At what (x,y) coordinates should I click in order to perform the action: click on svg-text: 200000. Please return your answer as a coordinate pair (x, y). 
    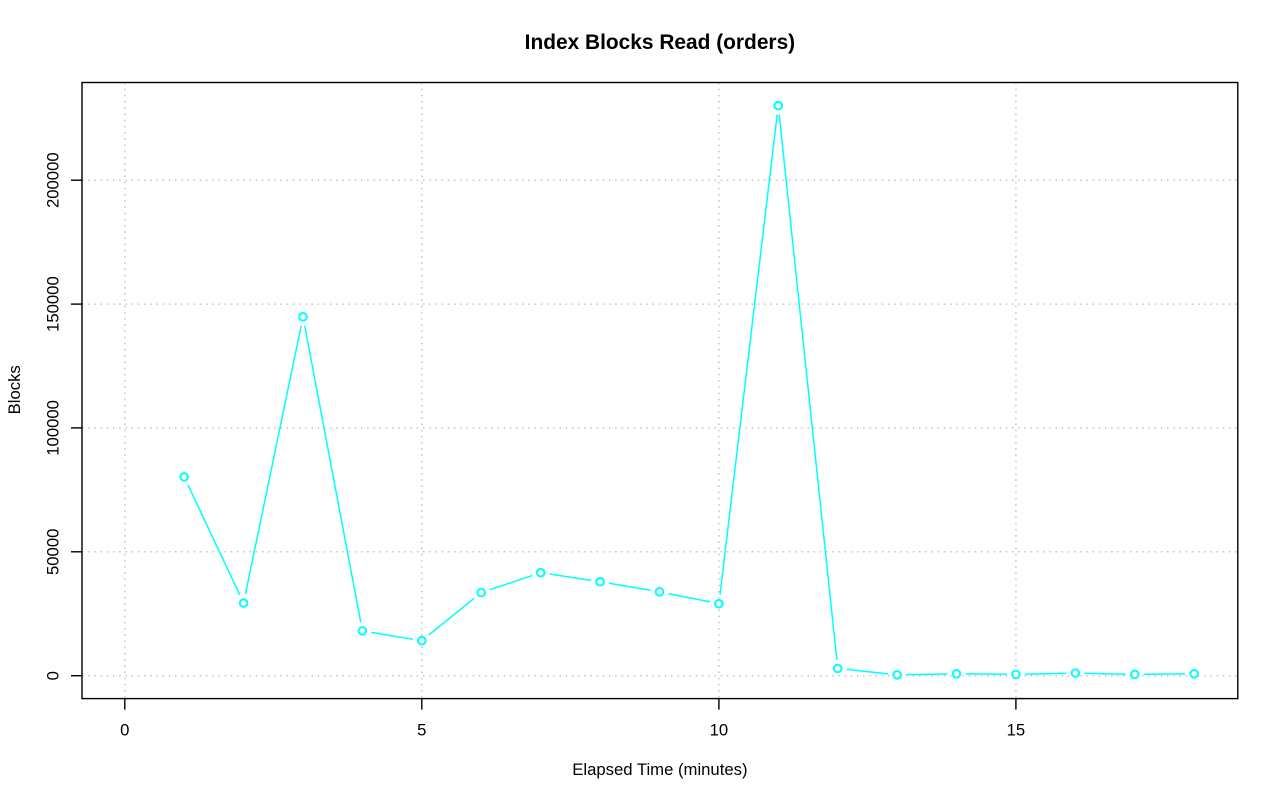
    Looking at the image, I should click on (53, 180).